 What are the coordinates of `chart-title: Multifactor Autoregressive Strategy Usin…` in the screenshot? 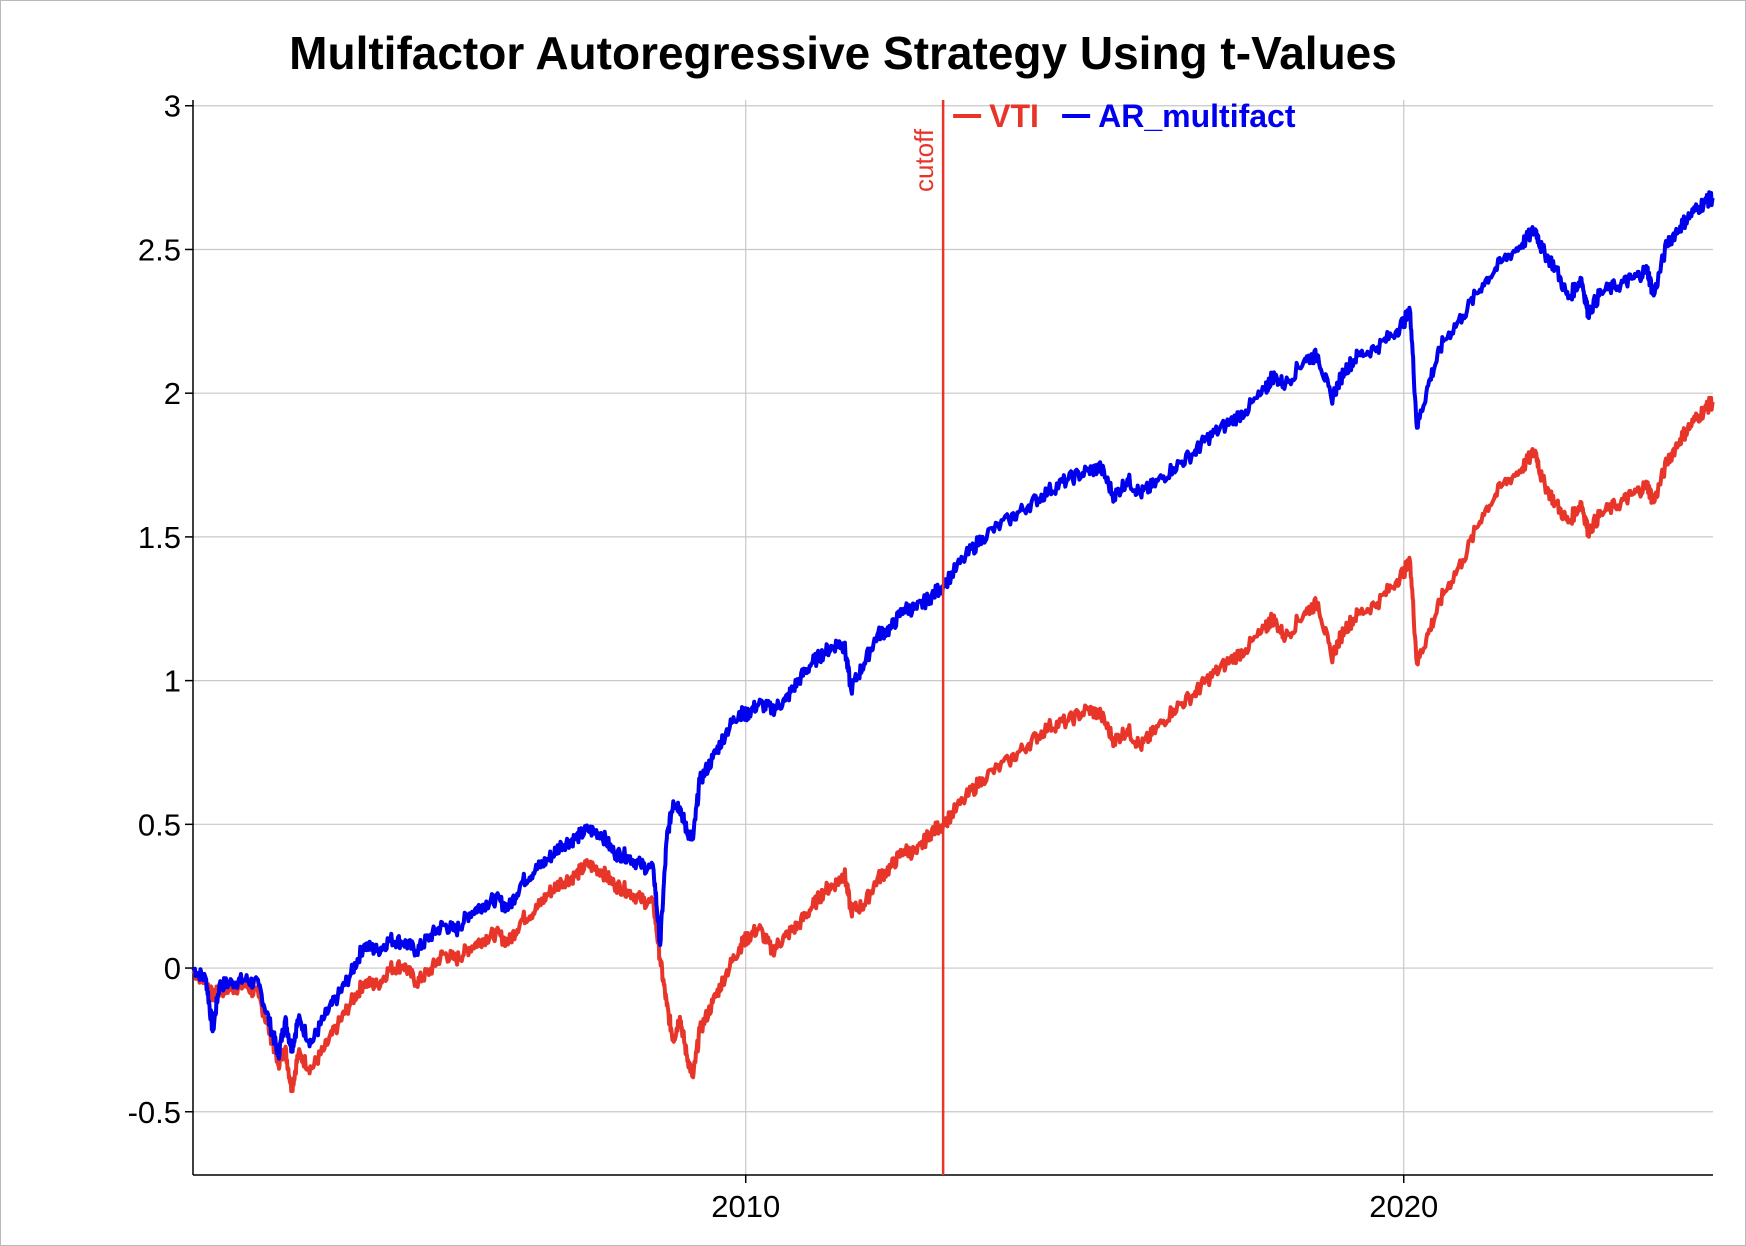 It's located at (843, 53).